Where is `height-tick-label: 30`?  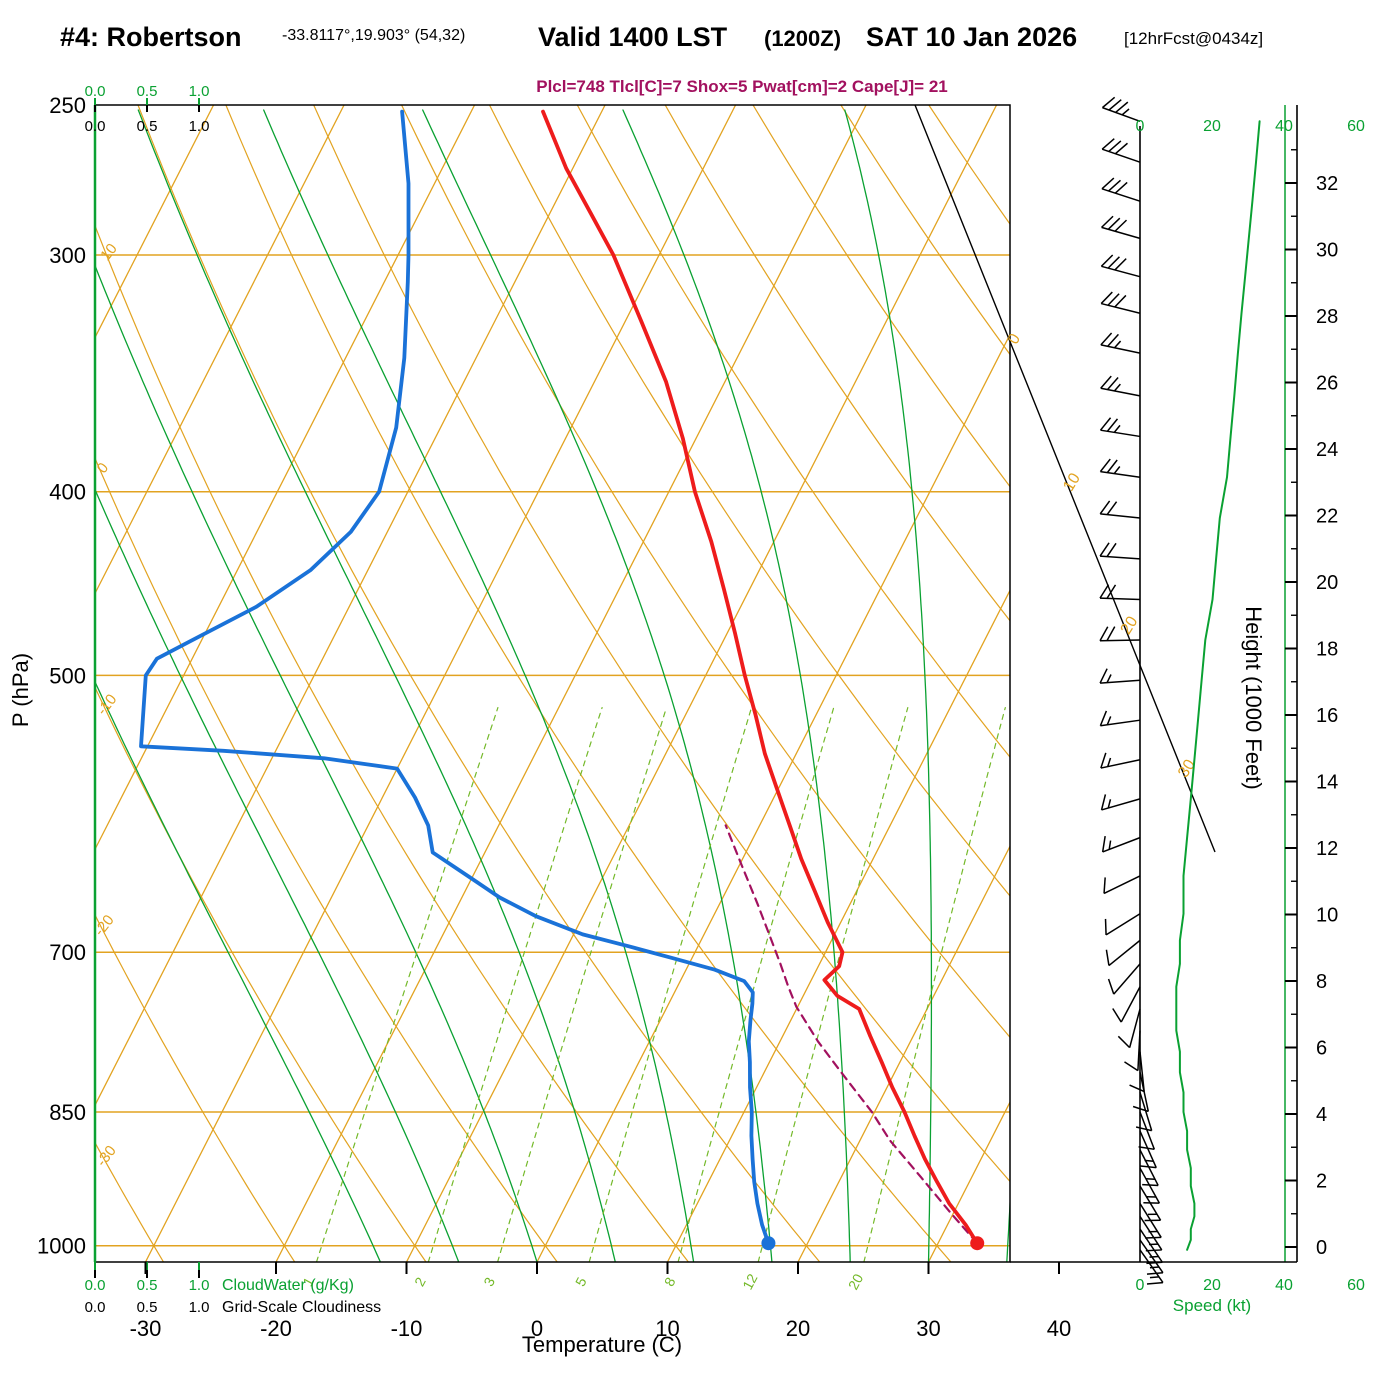 height-tick-label: 30 is located at coordinates (1327, 251).